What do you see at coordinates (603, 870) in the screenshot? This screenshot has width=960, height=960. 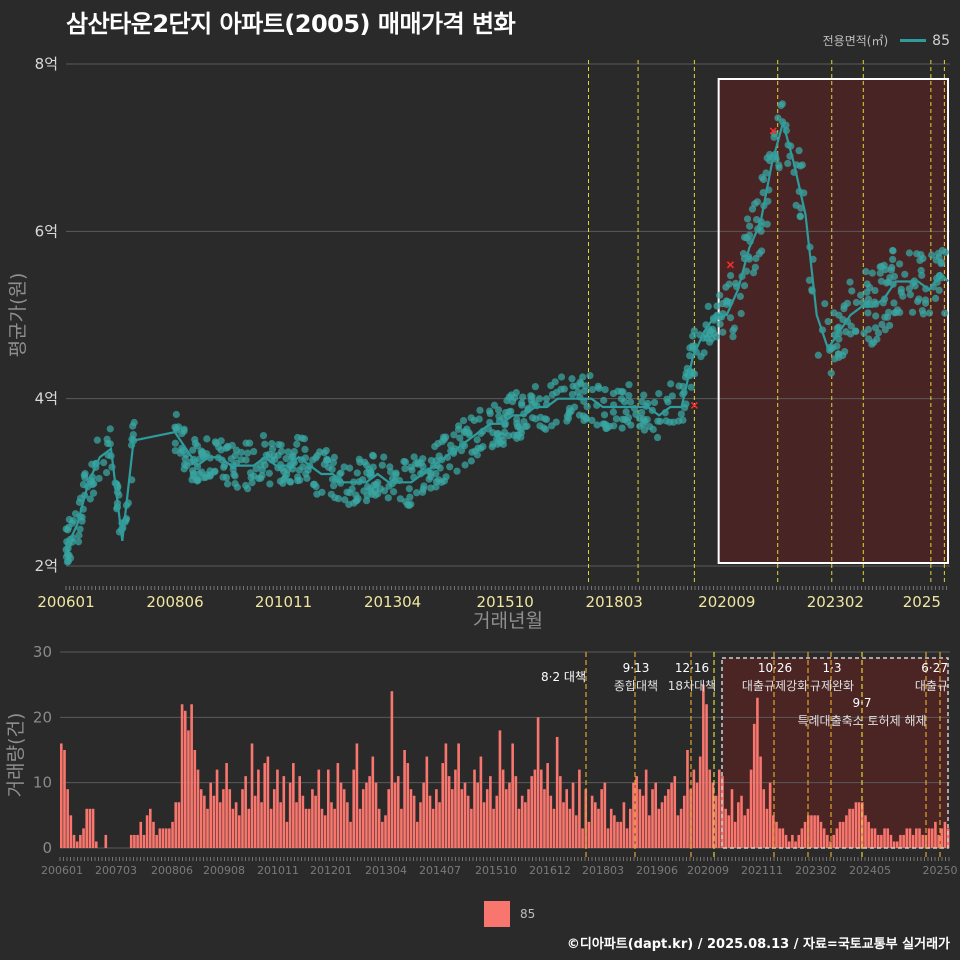 I see `volume-x-tick: 201803` at bounding box center [603, 870].